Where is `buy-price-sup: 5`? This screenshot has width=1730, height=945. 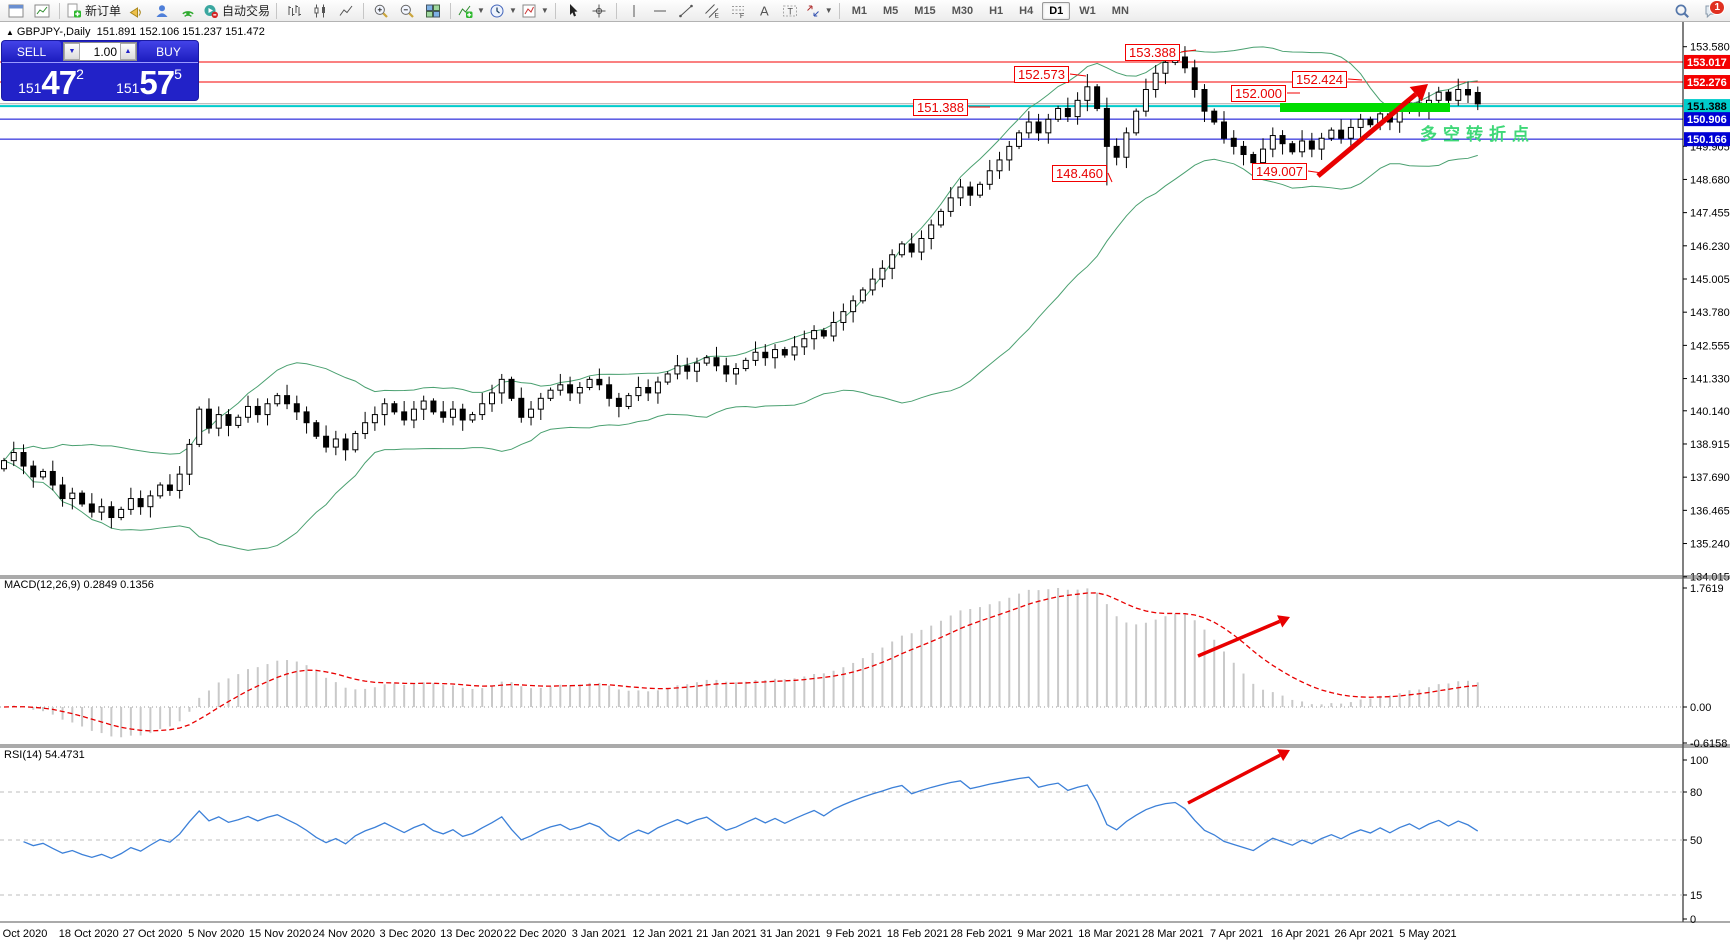
buy-price-sup: 5 is located at coordinates (178, 74).